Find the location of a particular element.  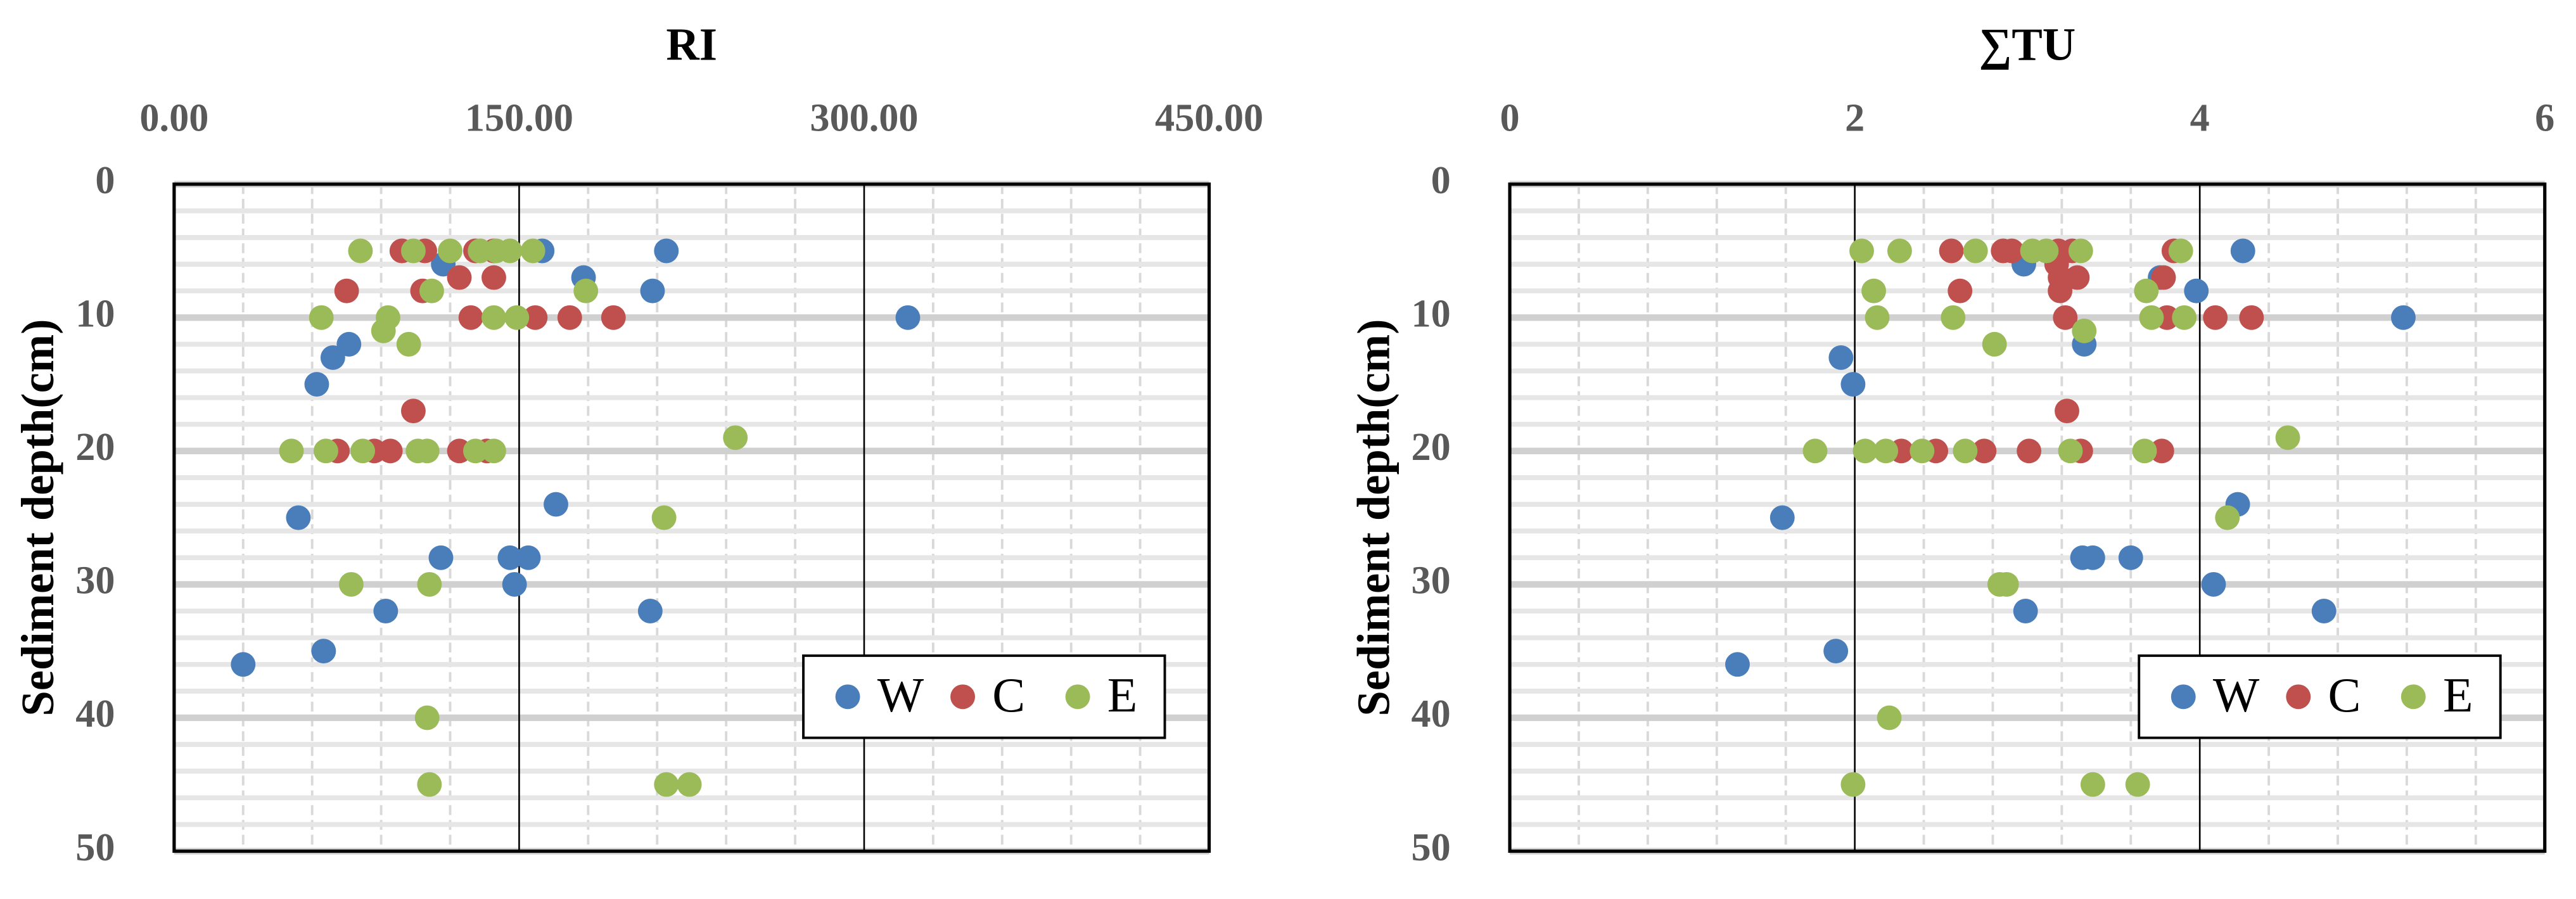

x-tick-label: 2 is located at coordinates (1855, 117).